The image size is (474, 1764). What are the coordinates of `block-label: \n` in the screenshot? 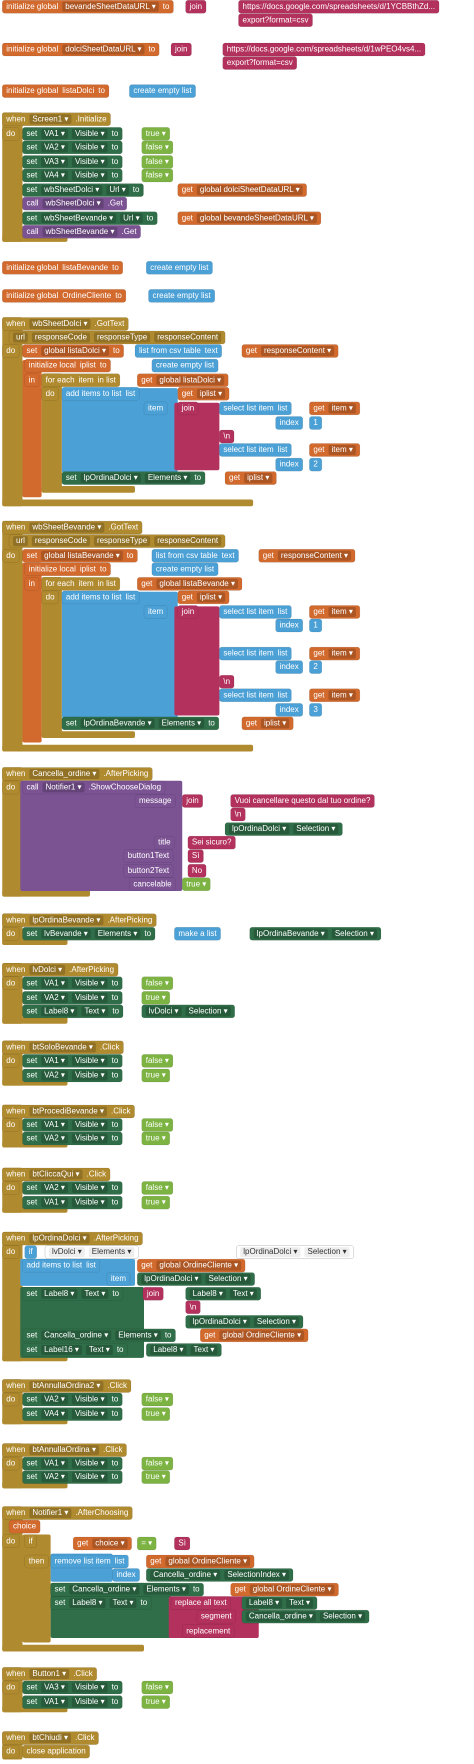 It's located at (193, 1306).